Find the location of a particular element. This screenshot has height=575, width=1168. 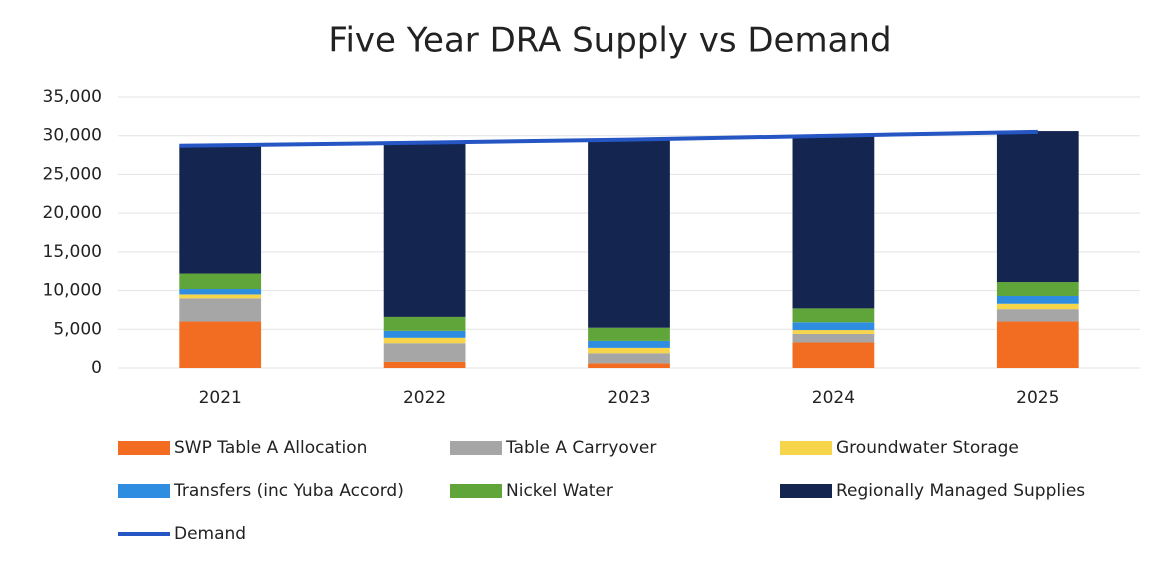

legend-label: Demand is located at coordinates (210, 534).